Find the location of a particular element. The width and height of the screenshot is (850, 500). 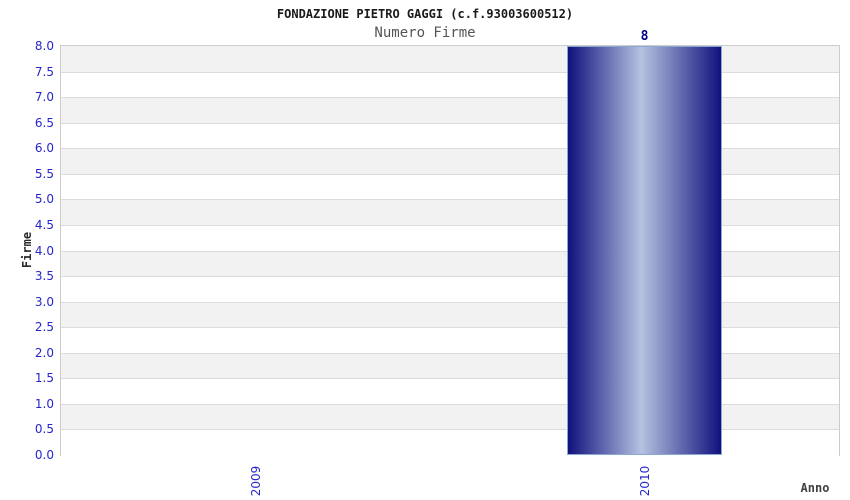

y-tick-label: 2.0 is located at coordinates (44, 352).